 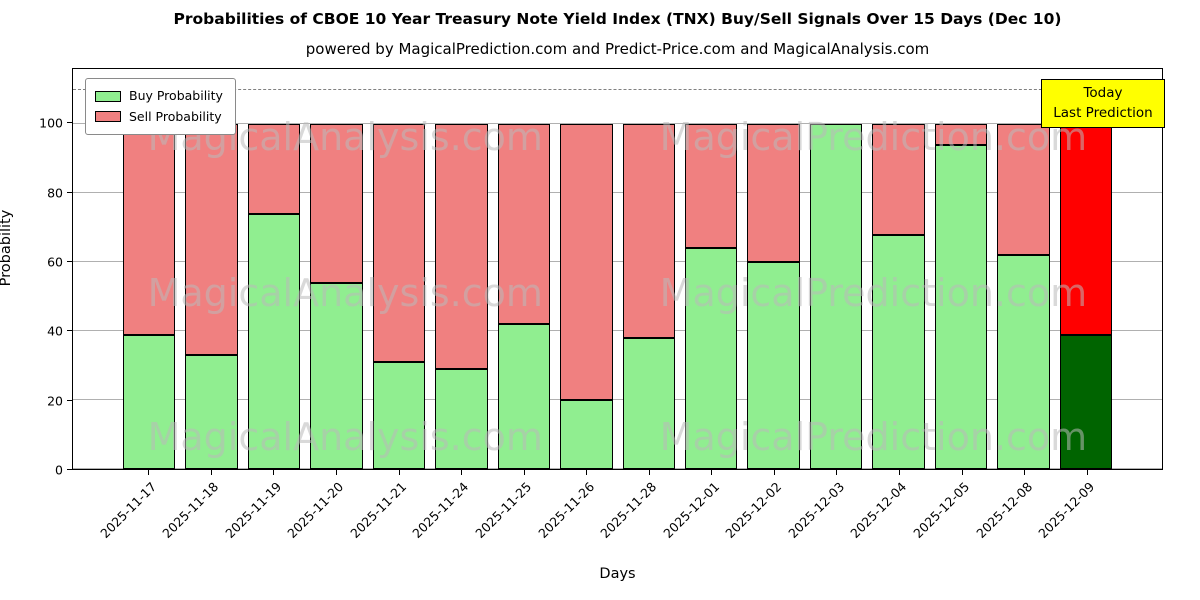 I want to click on x-tick-label: 2025-11-17, so click(x=127, y=510).